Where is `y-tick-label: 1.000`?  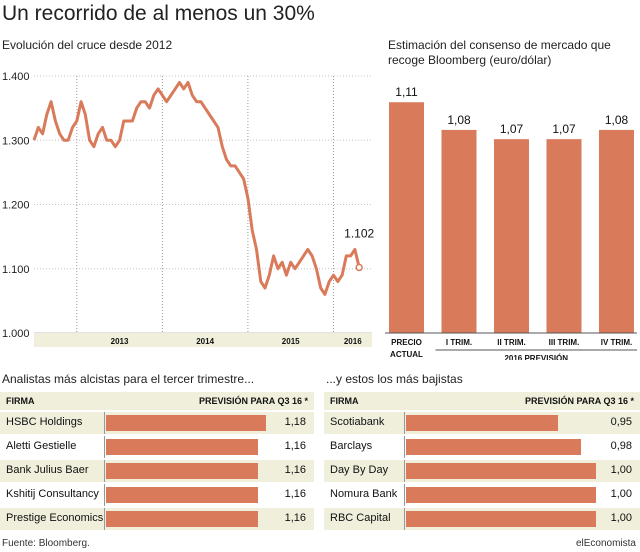 y-tick-label: 1.000 is located at coordinates (16, 334).